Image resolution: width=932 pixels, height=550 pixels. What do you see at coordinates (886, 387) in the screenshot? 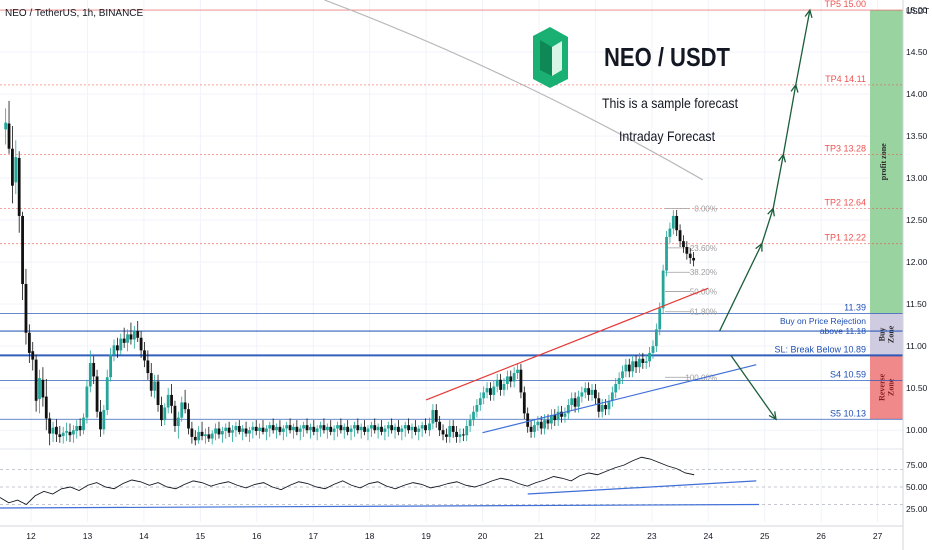
I see `zone-reverse` at bounding box center [886, 387].